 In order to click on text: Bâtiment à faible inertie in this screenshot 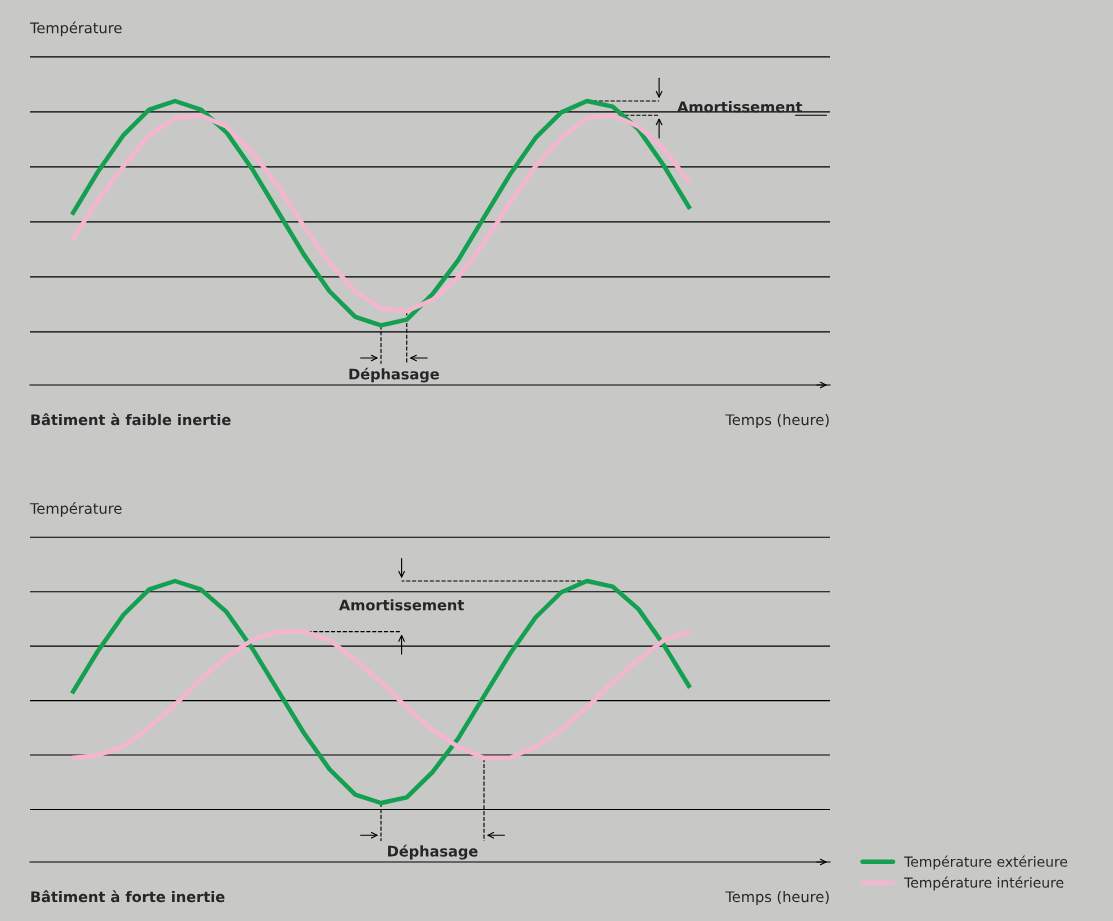, I will do `click(131, 419)`.